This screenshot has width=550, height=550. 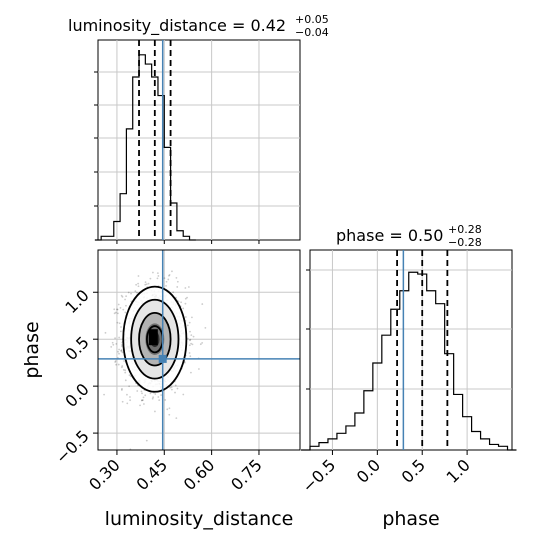 What do you see at coordinates (199, 519) in the screenshot?
I see `x-axis-label-luminosity-distance: luminosity_distance` at bounding box center [199, 519].